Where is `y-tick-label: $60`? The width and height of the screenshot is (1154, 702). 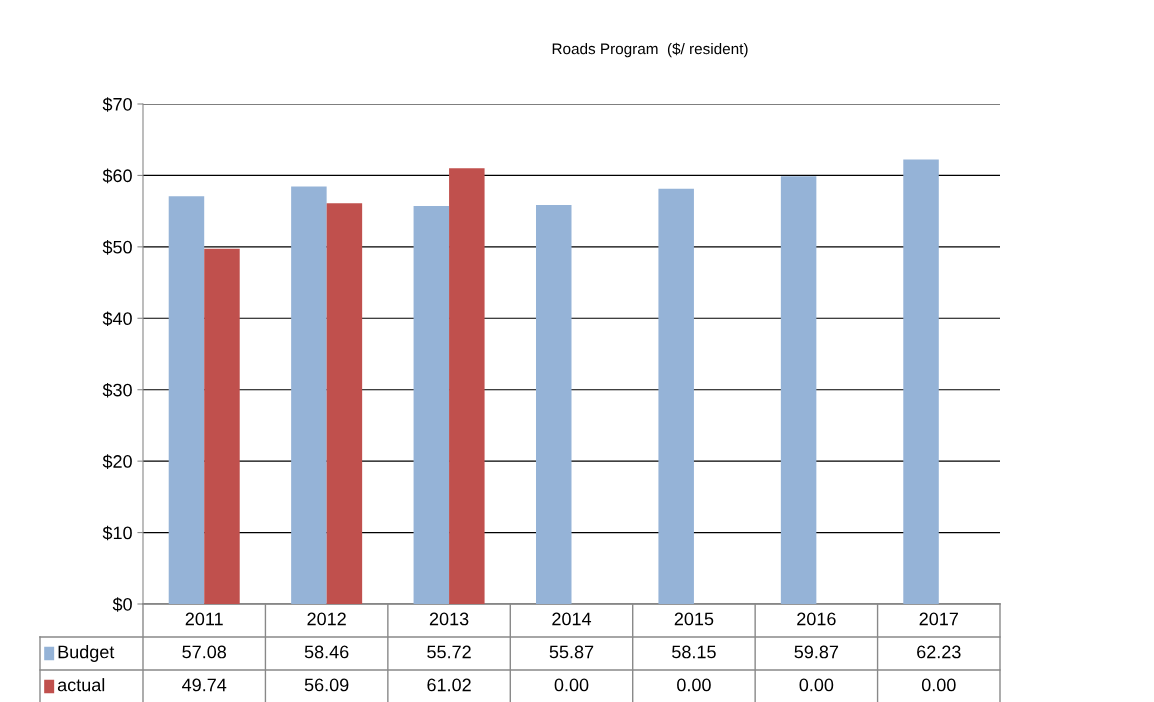
y-tick-label: $60 is located at coordinates (117, 176).